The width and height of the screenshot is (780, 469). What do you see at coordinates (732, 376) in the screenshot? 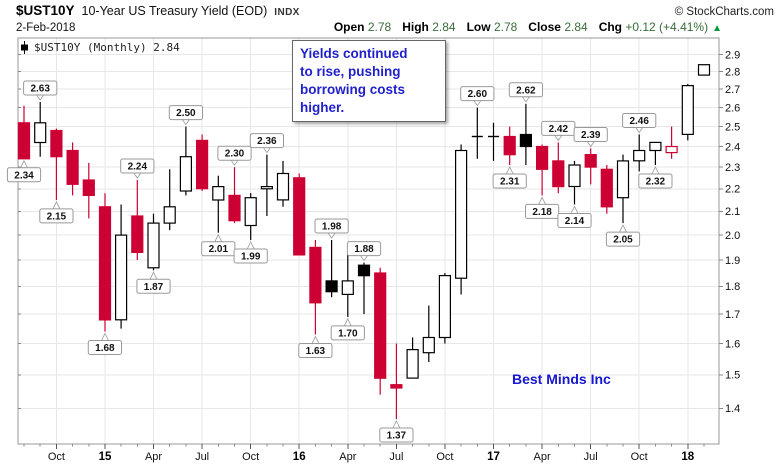
I see `y-tick-label: 1.5` at bounding box center [732, 376].